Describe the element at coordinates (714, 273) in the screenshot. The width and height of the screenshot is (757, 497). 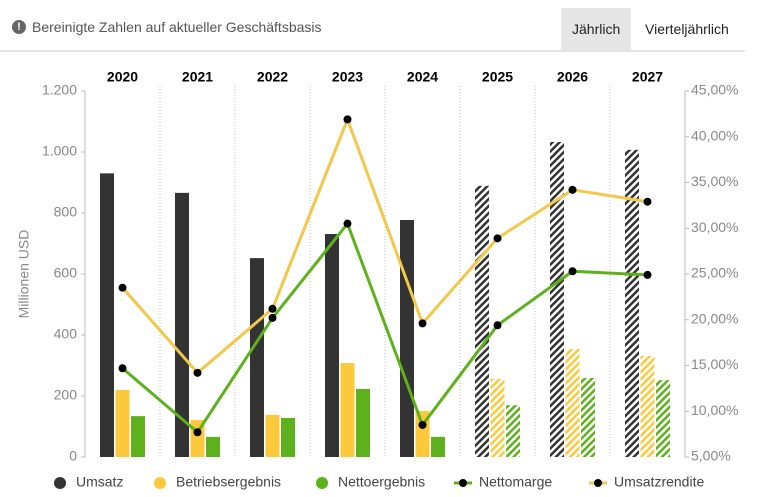
I see `y2-tick-label: 25,00%` at that location.